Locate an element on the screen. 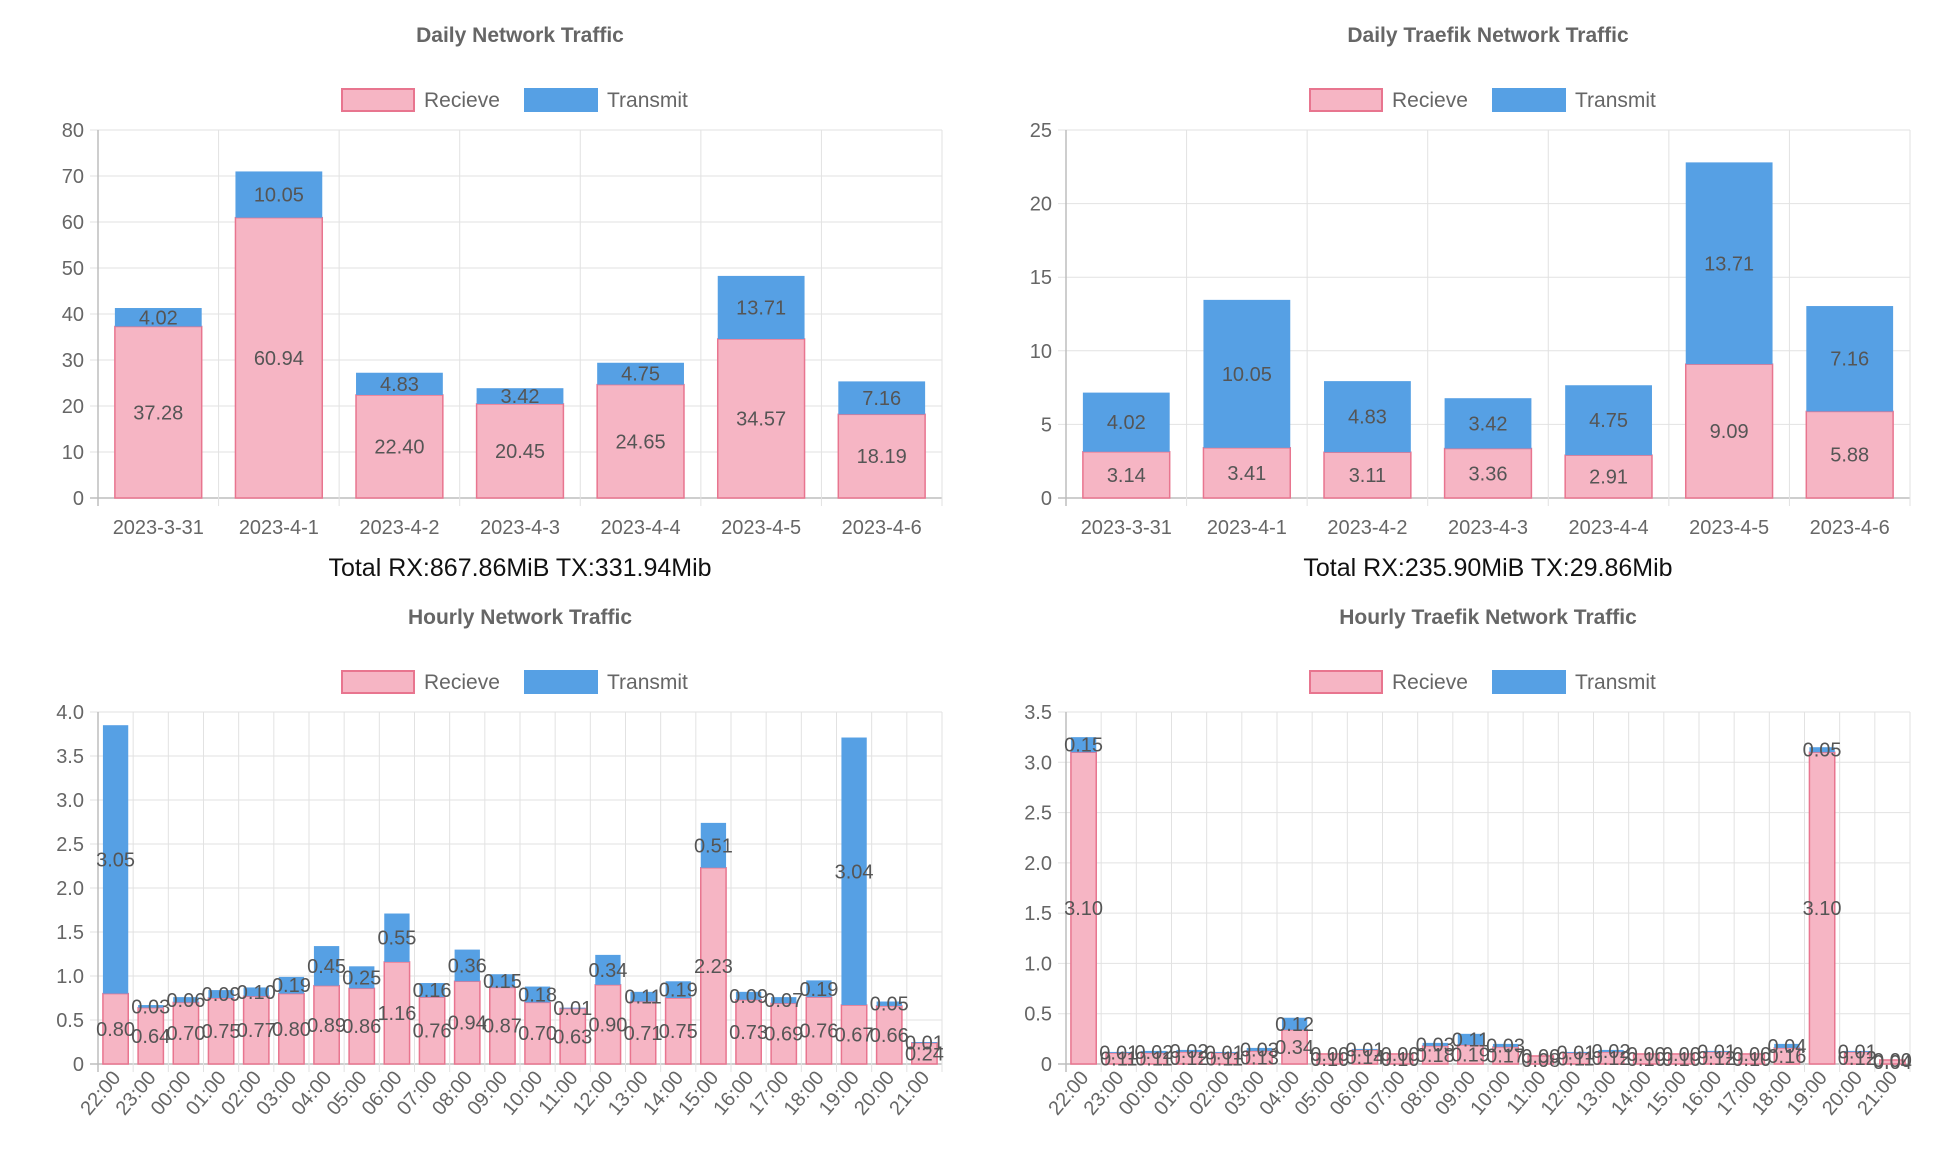  bar-group: 3.36 3.42 is located at coordinates (1488, 448).